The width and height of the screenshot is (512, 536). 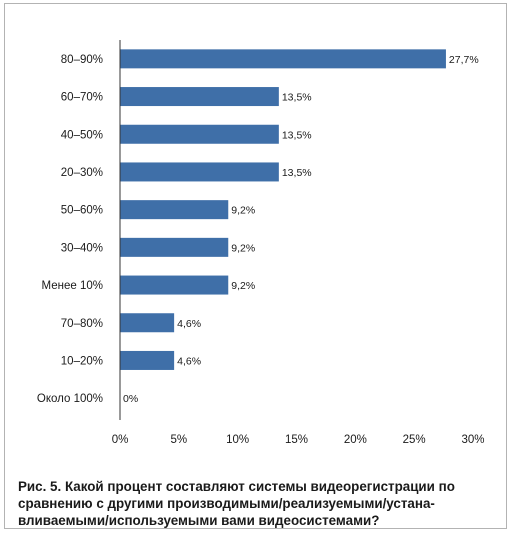 I want to click on category-label: 80–90%, so click(x=82, y=60).